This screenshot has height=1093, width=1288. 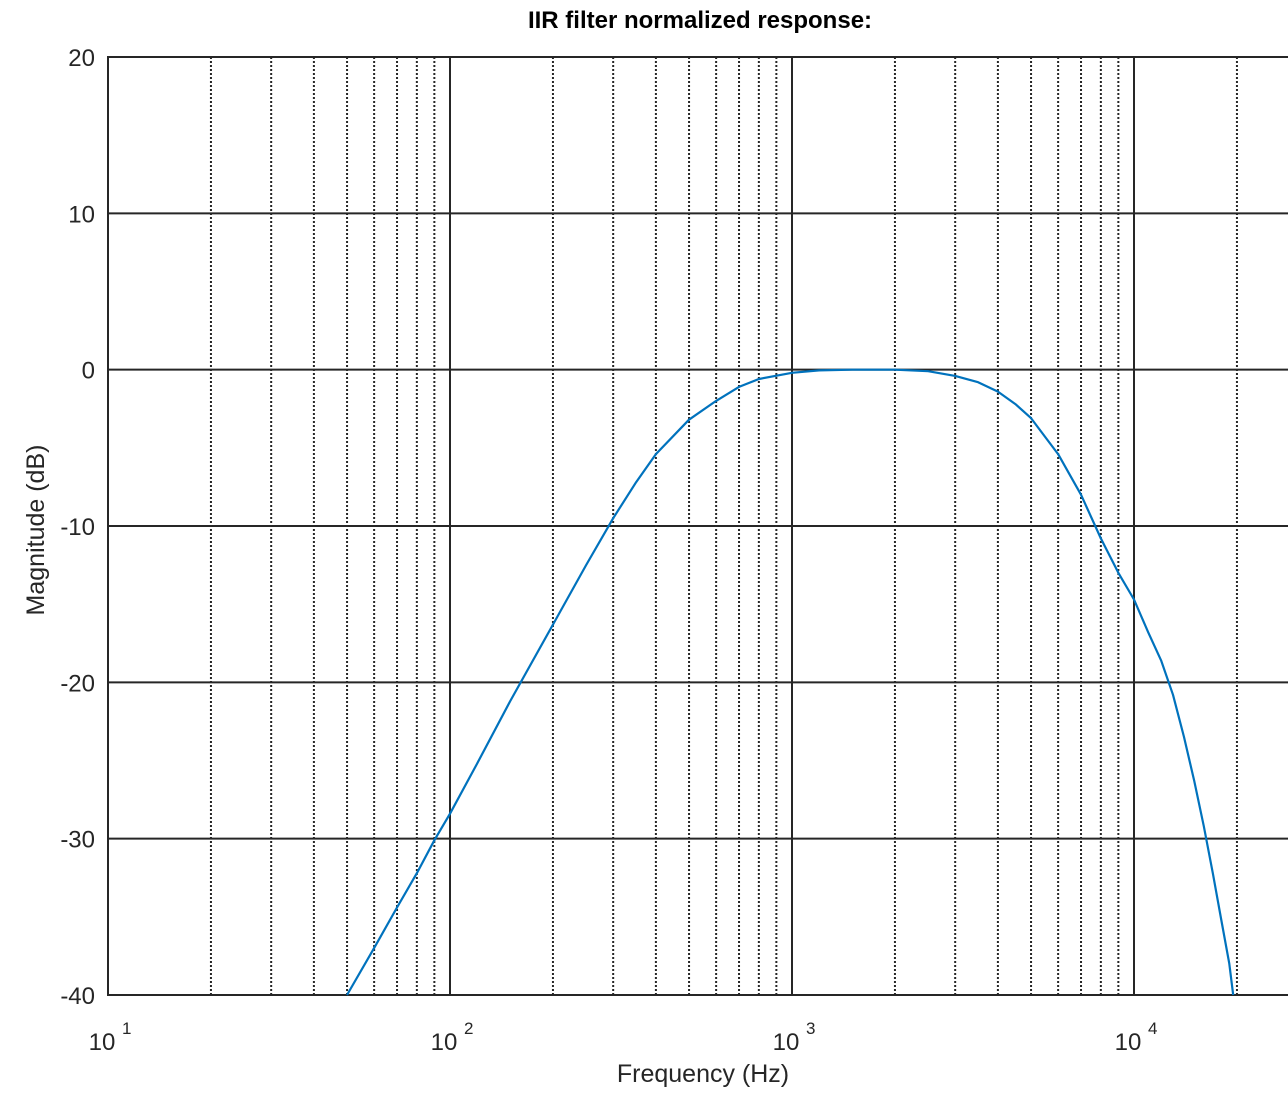 I want to click on y-tick-label: 10, so click(x=81, y=214).